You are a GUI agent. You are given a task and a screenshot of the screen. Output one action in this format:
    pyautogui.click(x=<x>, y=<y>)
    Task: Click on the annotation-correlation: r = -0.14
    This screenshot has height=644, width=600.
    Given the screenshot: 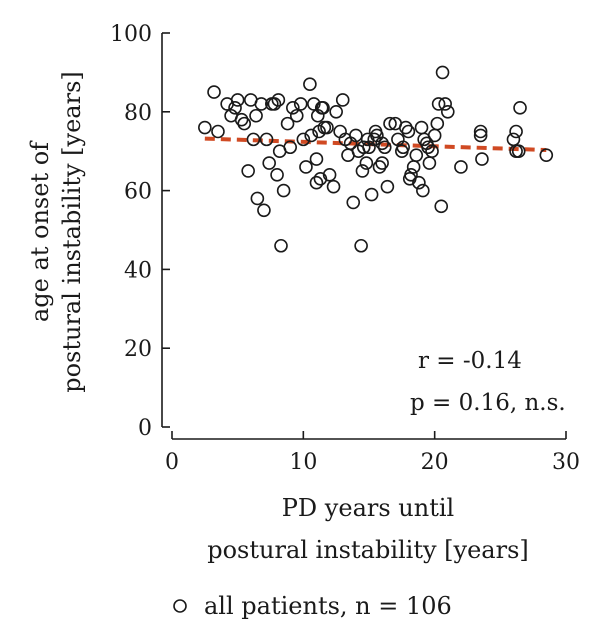 What is the action you would take?
    pyautogui.click(x=470, y=361)
    